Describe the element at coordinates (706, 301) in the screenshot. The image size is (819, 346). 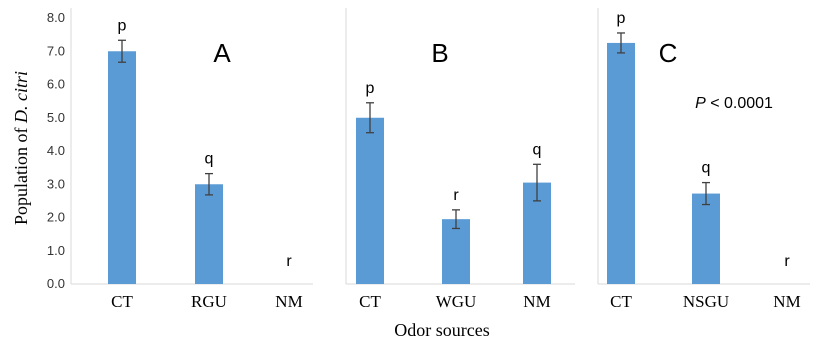
I see `x-tick-label: NSGU` at that location.